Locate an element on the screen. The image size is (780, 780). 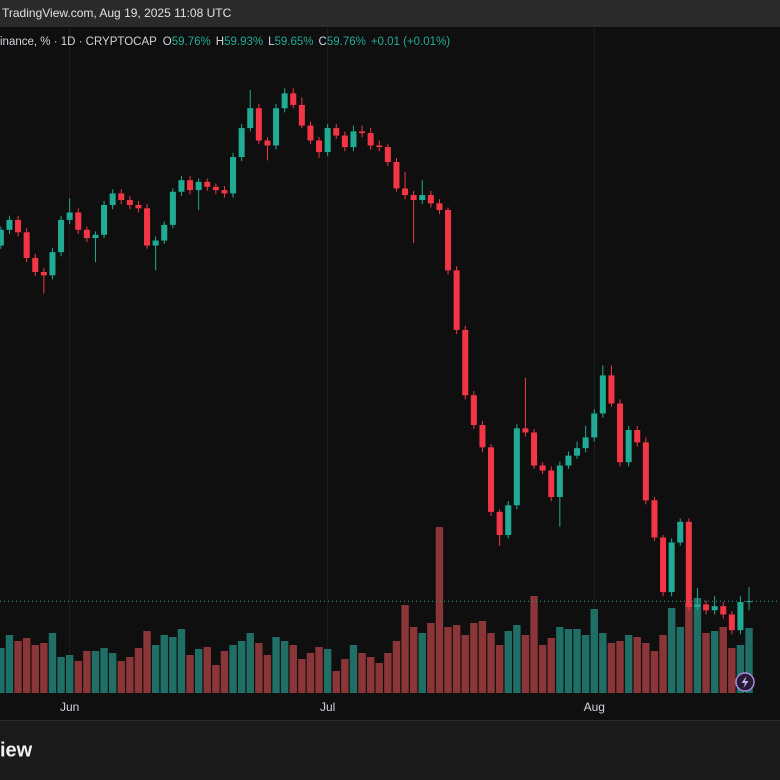
legend-key: L is located at coordinates (271, 42).